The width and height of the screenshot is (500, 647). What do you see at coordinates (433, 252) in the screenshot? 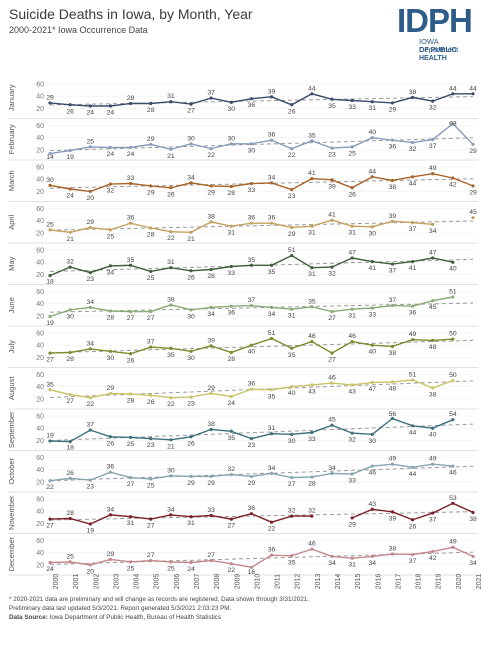
I see `data-label: 47` at bounding box center [433, 252].